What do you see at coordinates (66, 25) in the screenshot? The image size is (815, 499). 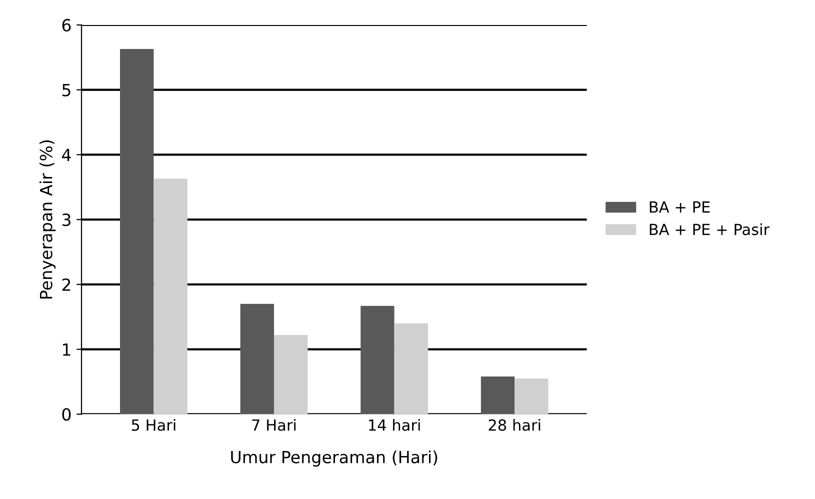 I see `y-tick-label: 6` at bounding box center [66, 25].